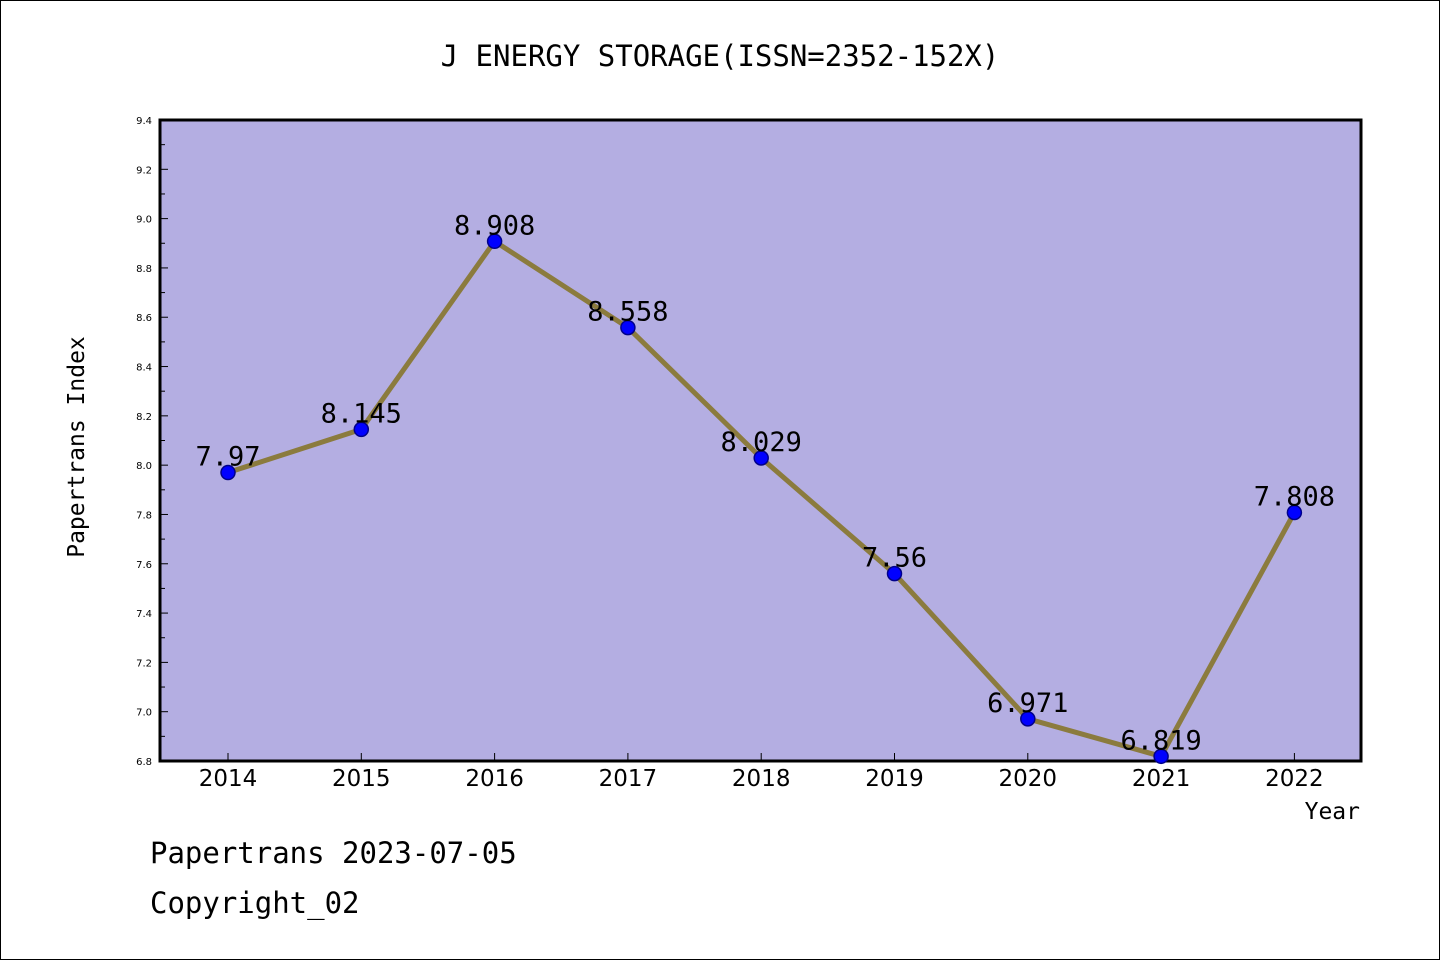  I want to click on data-label: 8.908, so click(494, 225).